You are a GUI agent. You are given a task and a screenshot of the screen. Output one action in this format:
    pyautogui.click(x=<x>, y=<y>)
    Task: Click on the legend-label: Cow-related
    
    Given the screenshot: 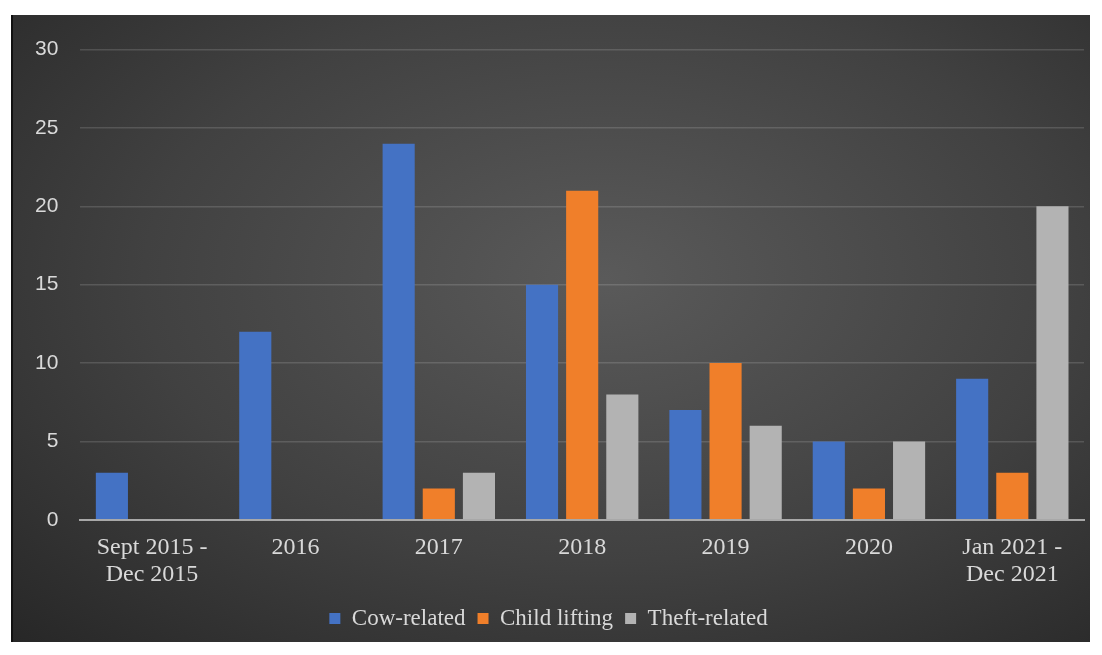 What is the action you would take?
    pyautogui.click(x=409, y=617)
    